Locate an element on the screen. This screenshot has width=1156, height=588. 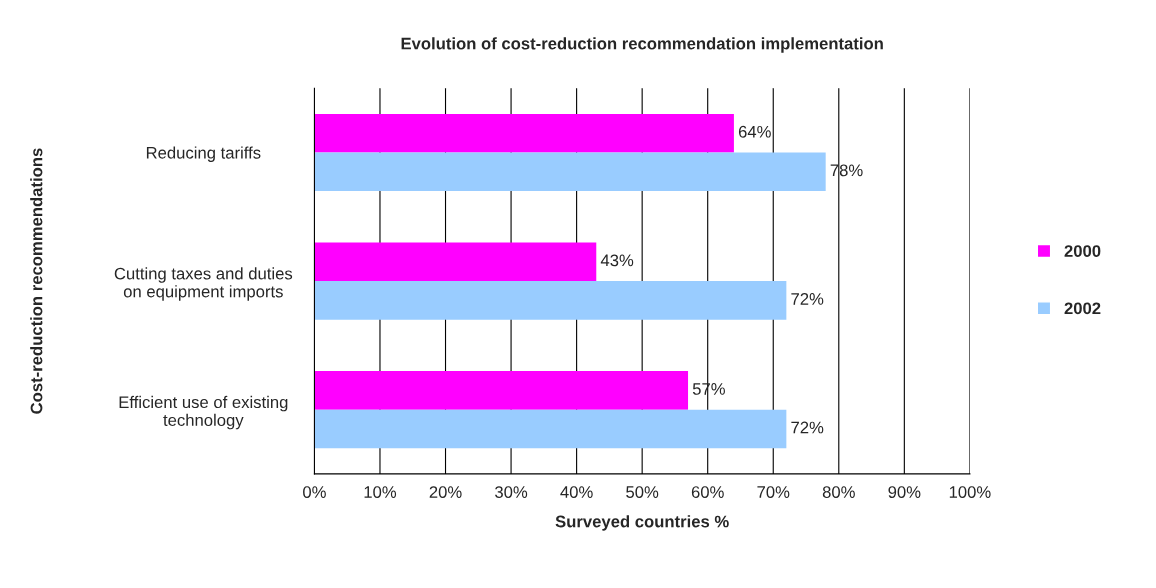
x-tick-label: 20% is located at coordinates (445, 492).